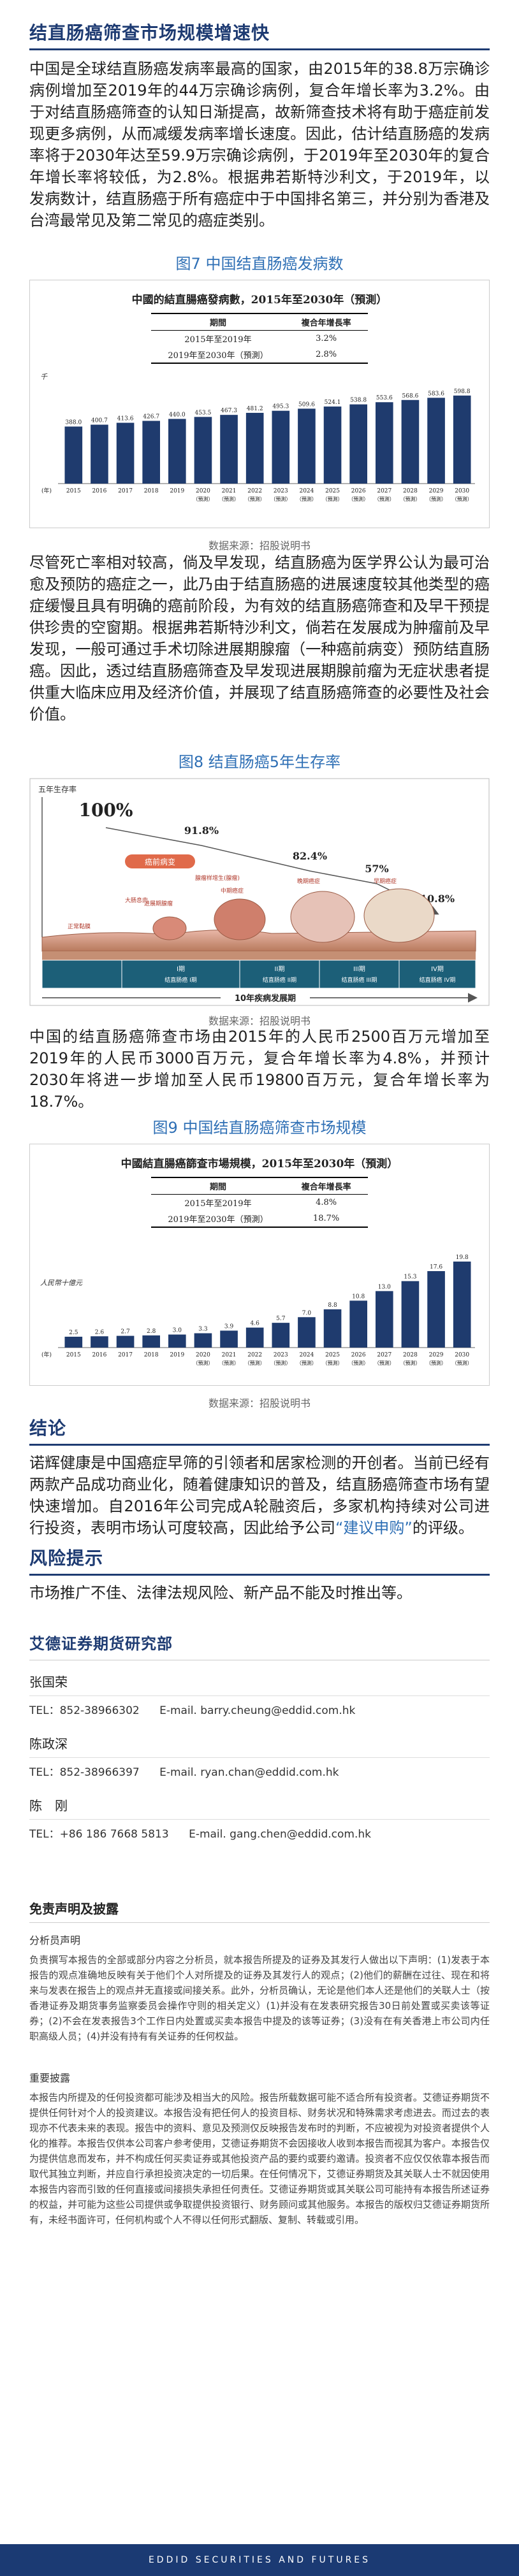 The image size is (519, 2576). What do you see at coordinates (229, 411) in the screenshot?
I see `bar-value-label: 467.3` at bounding box center [229, 411].